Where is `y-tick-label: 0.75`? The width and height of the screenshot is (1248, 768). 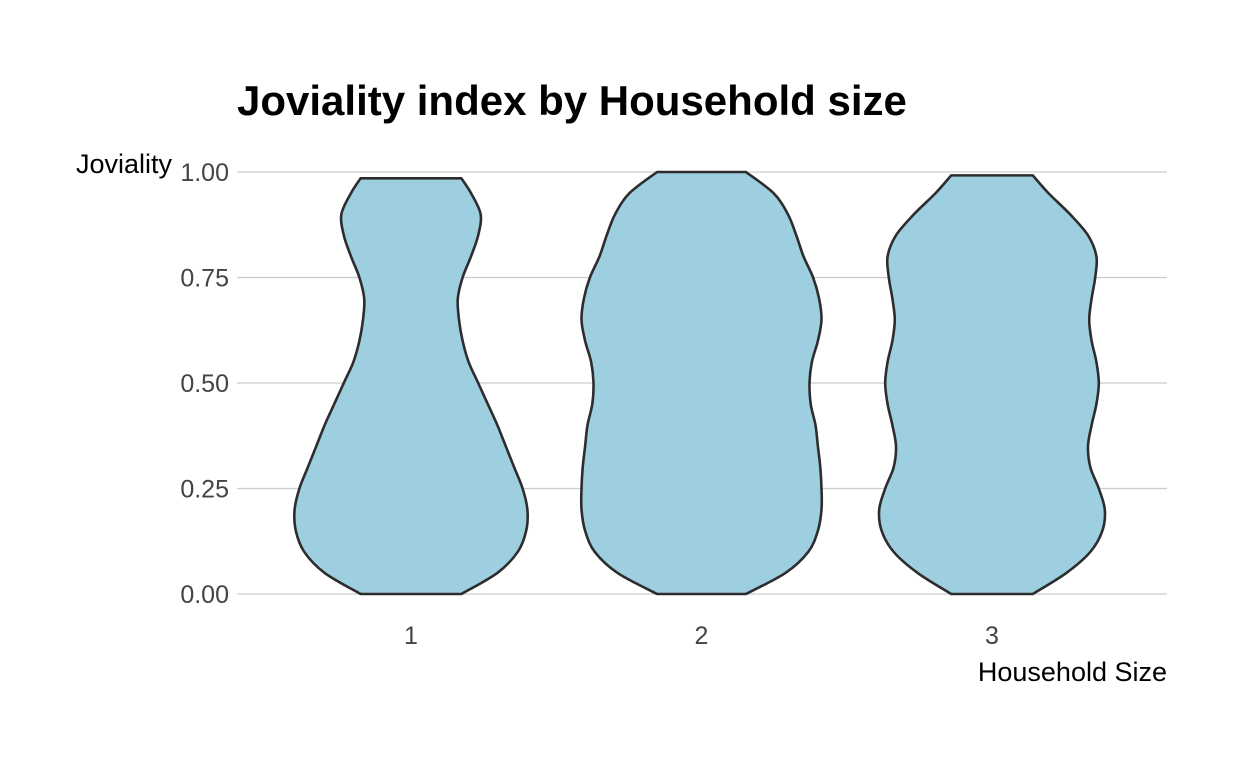 y-tick-label: 0.75 is located at coordinates (204, 279).